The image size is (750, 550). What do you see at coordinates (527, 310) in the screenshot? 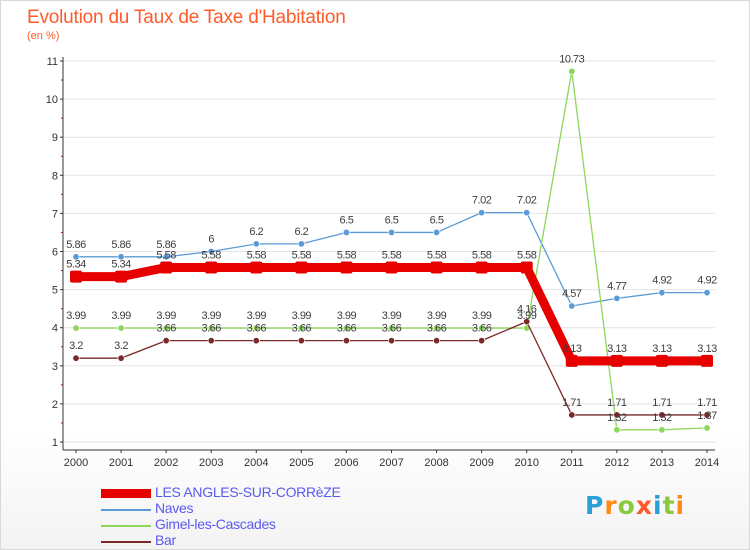
I see `data-label: 4.16` at bounding box center [527, 310].